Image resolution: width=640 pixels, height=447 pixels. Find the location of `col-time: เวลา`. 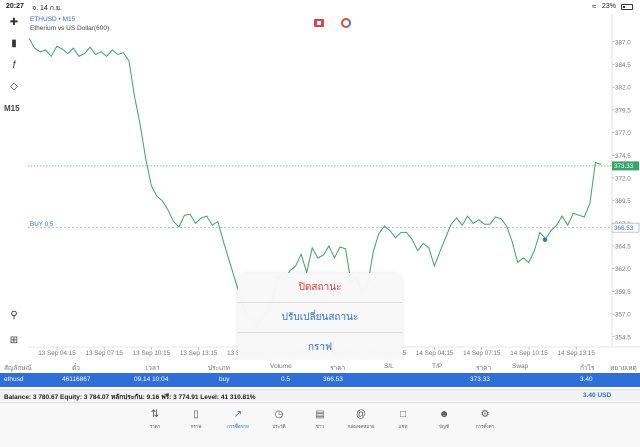

col-time: เวลา is located at coordinates (153, 368).